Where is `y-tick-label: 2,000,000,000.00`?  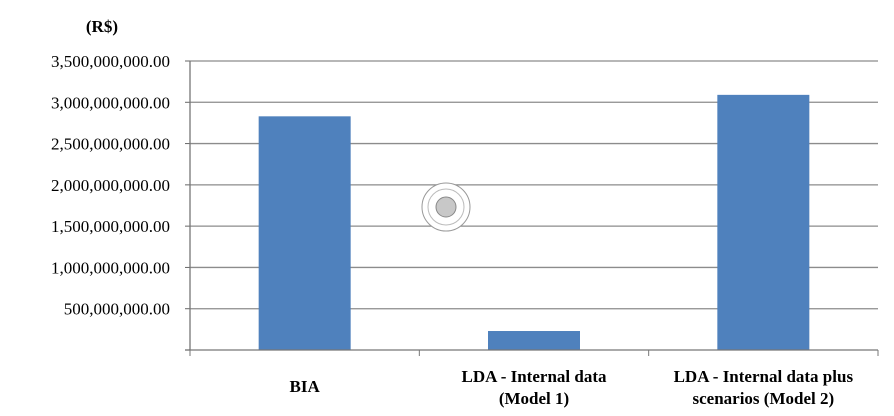
y-tick-label: 2,000,000,000.00 is located at coordinates (110, 185).